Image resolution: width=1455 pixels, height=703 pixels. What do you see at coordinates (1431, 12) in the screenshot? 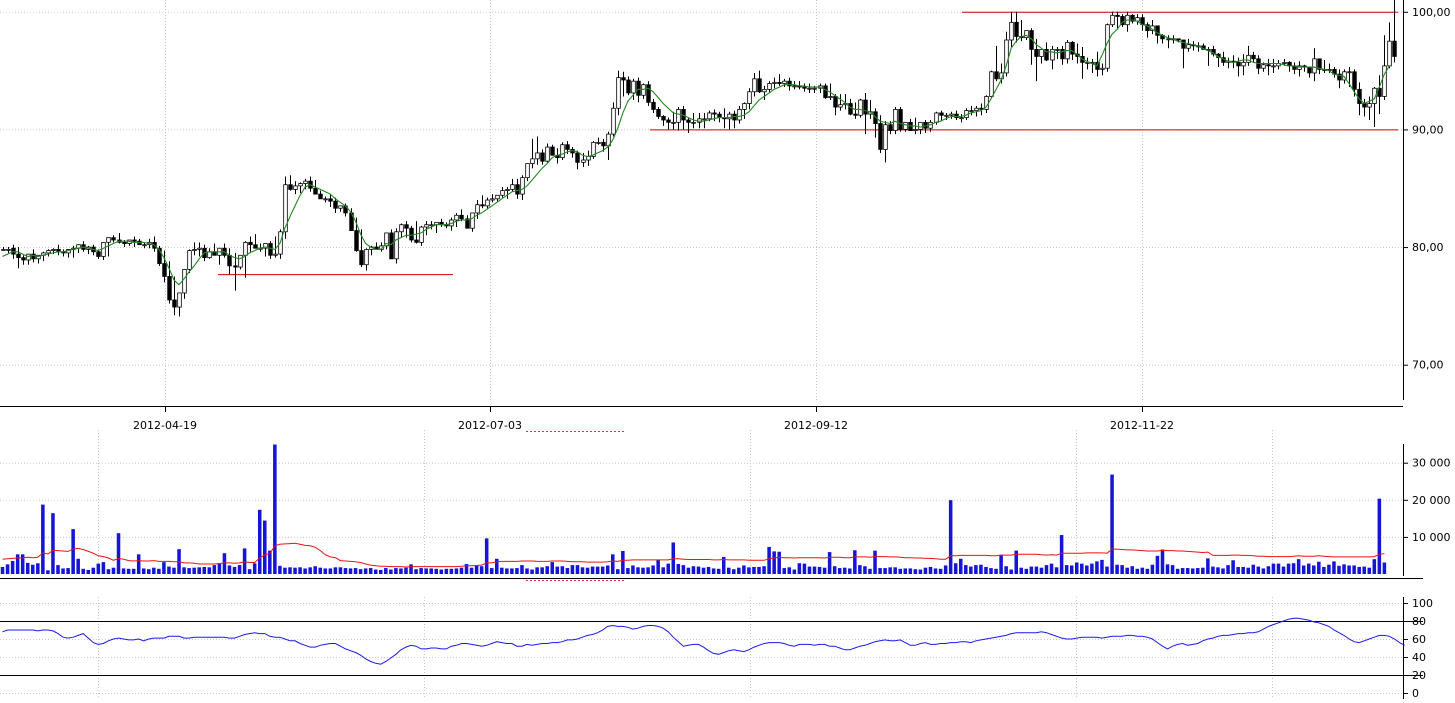
I see `price-y-tick-label: 100,00` at bounding box center [1431, 12].